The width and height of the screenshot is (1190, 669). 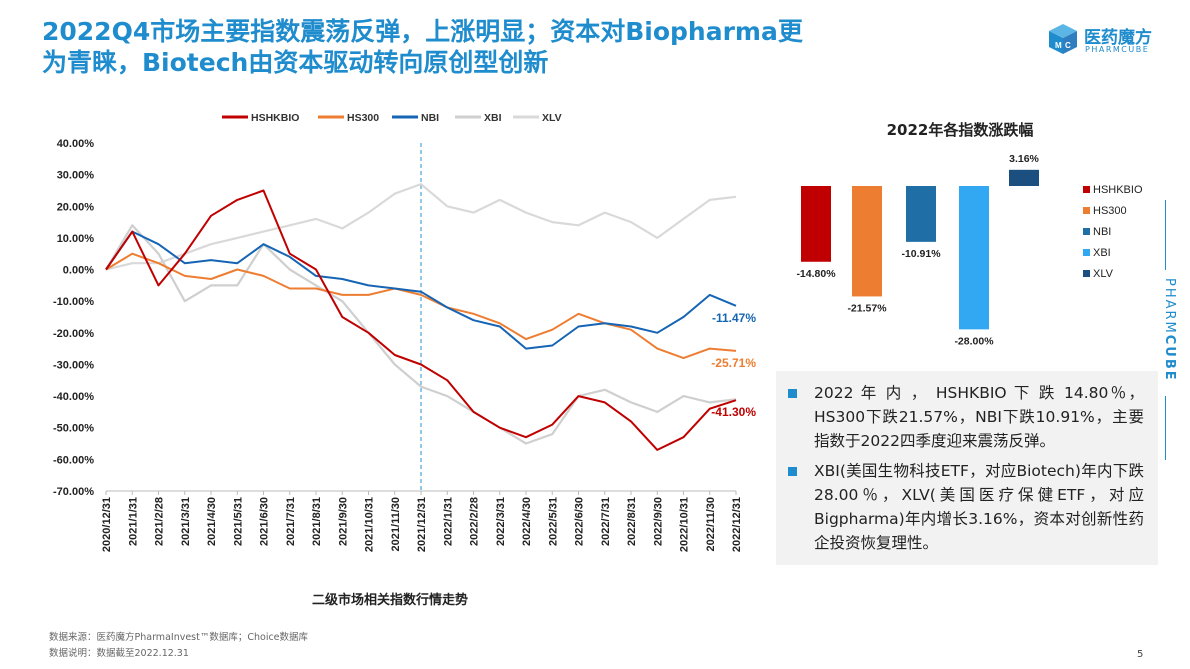 What do you see at coordinates (238, 521) in the screenshot?
I see `x-tick-label: 2021/5/31` at bounding box center [238, 521].